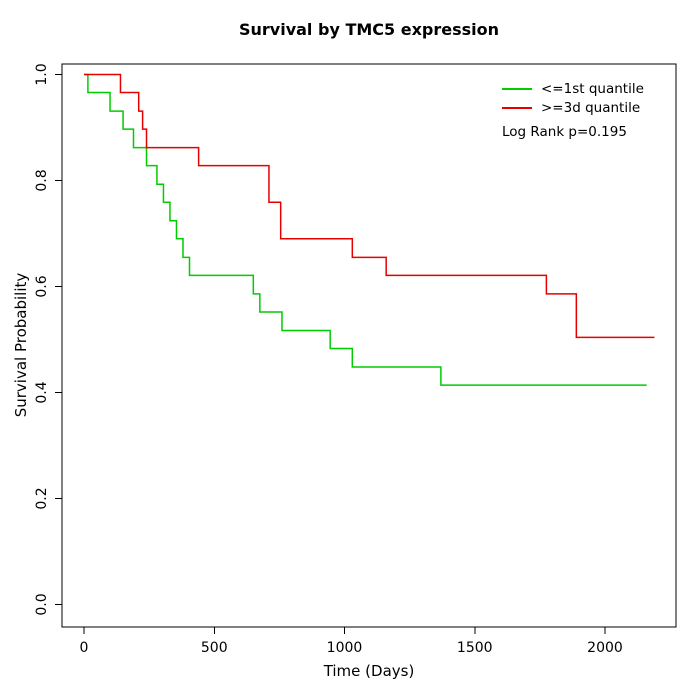 This screenshot has height=700, width=700. Describe the element at coordinates (42, 180) in the screenshot. I see `y-tick-label: 0.8` at that location.